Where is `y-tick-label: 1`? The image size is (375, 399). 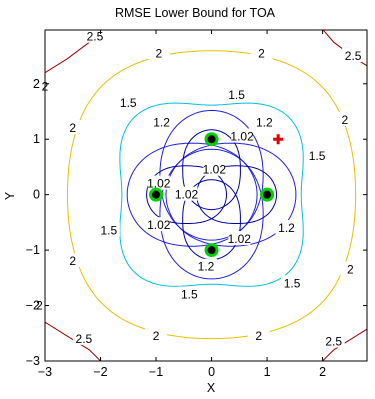
y-tick-label: 1 is located at coordinates (36, 139).